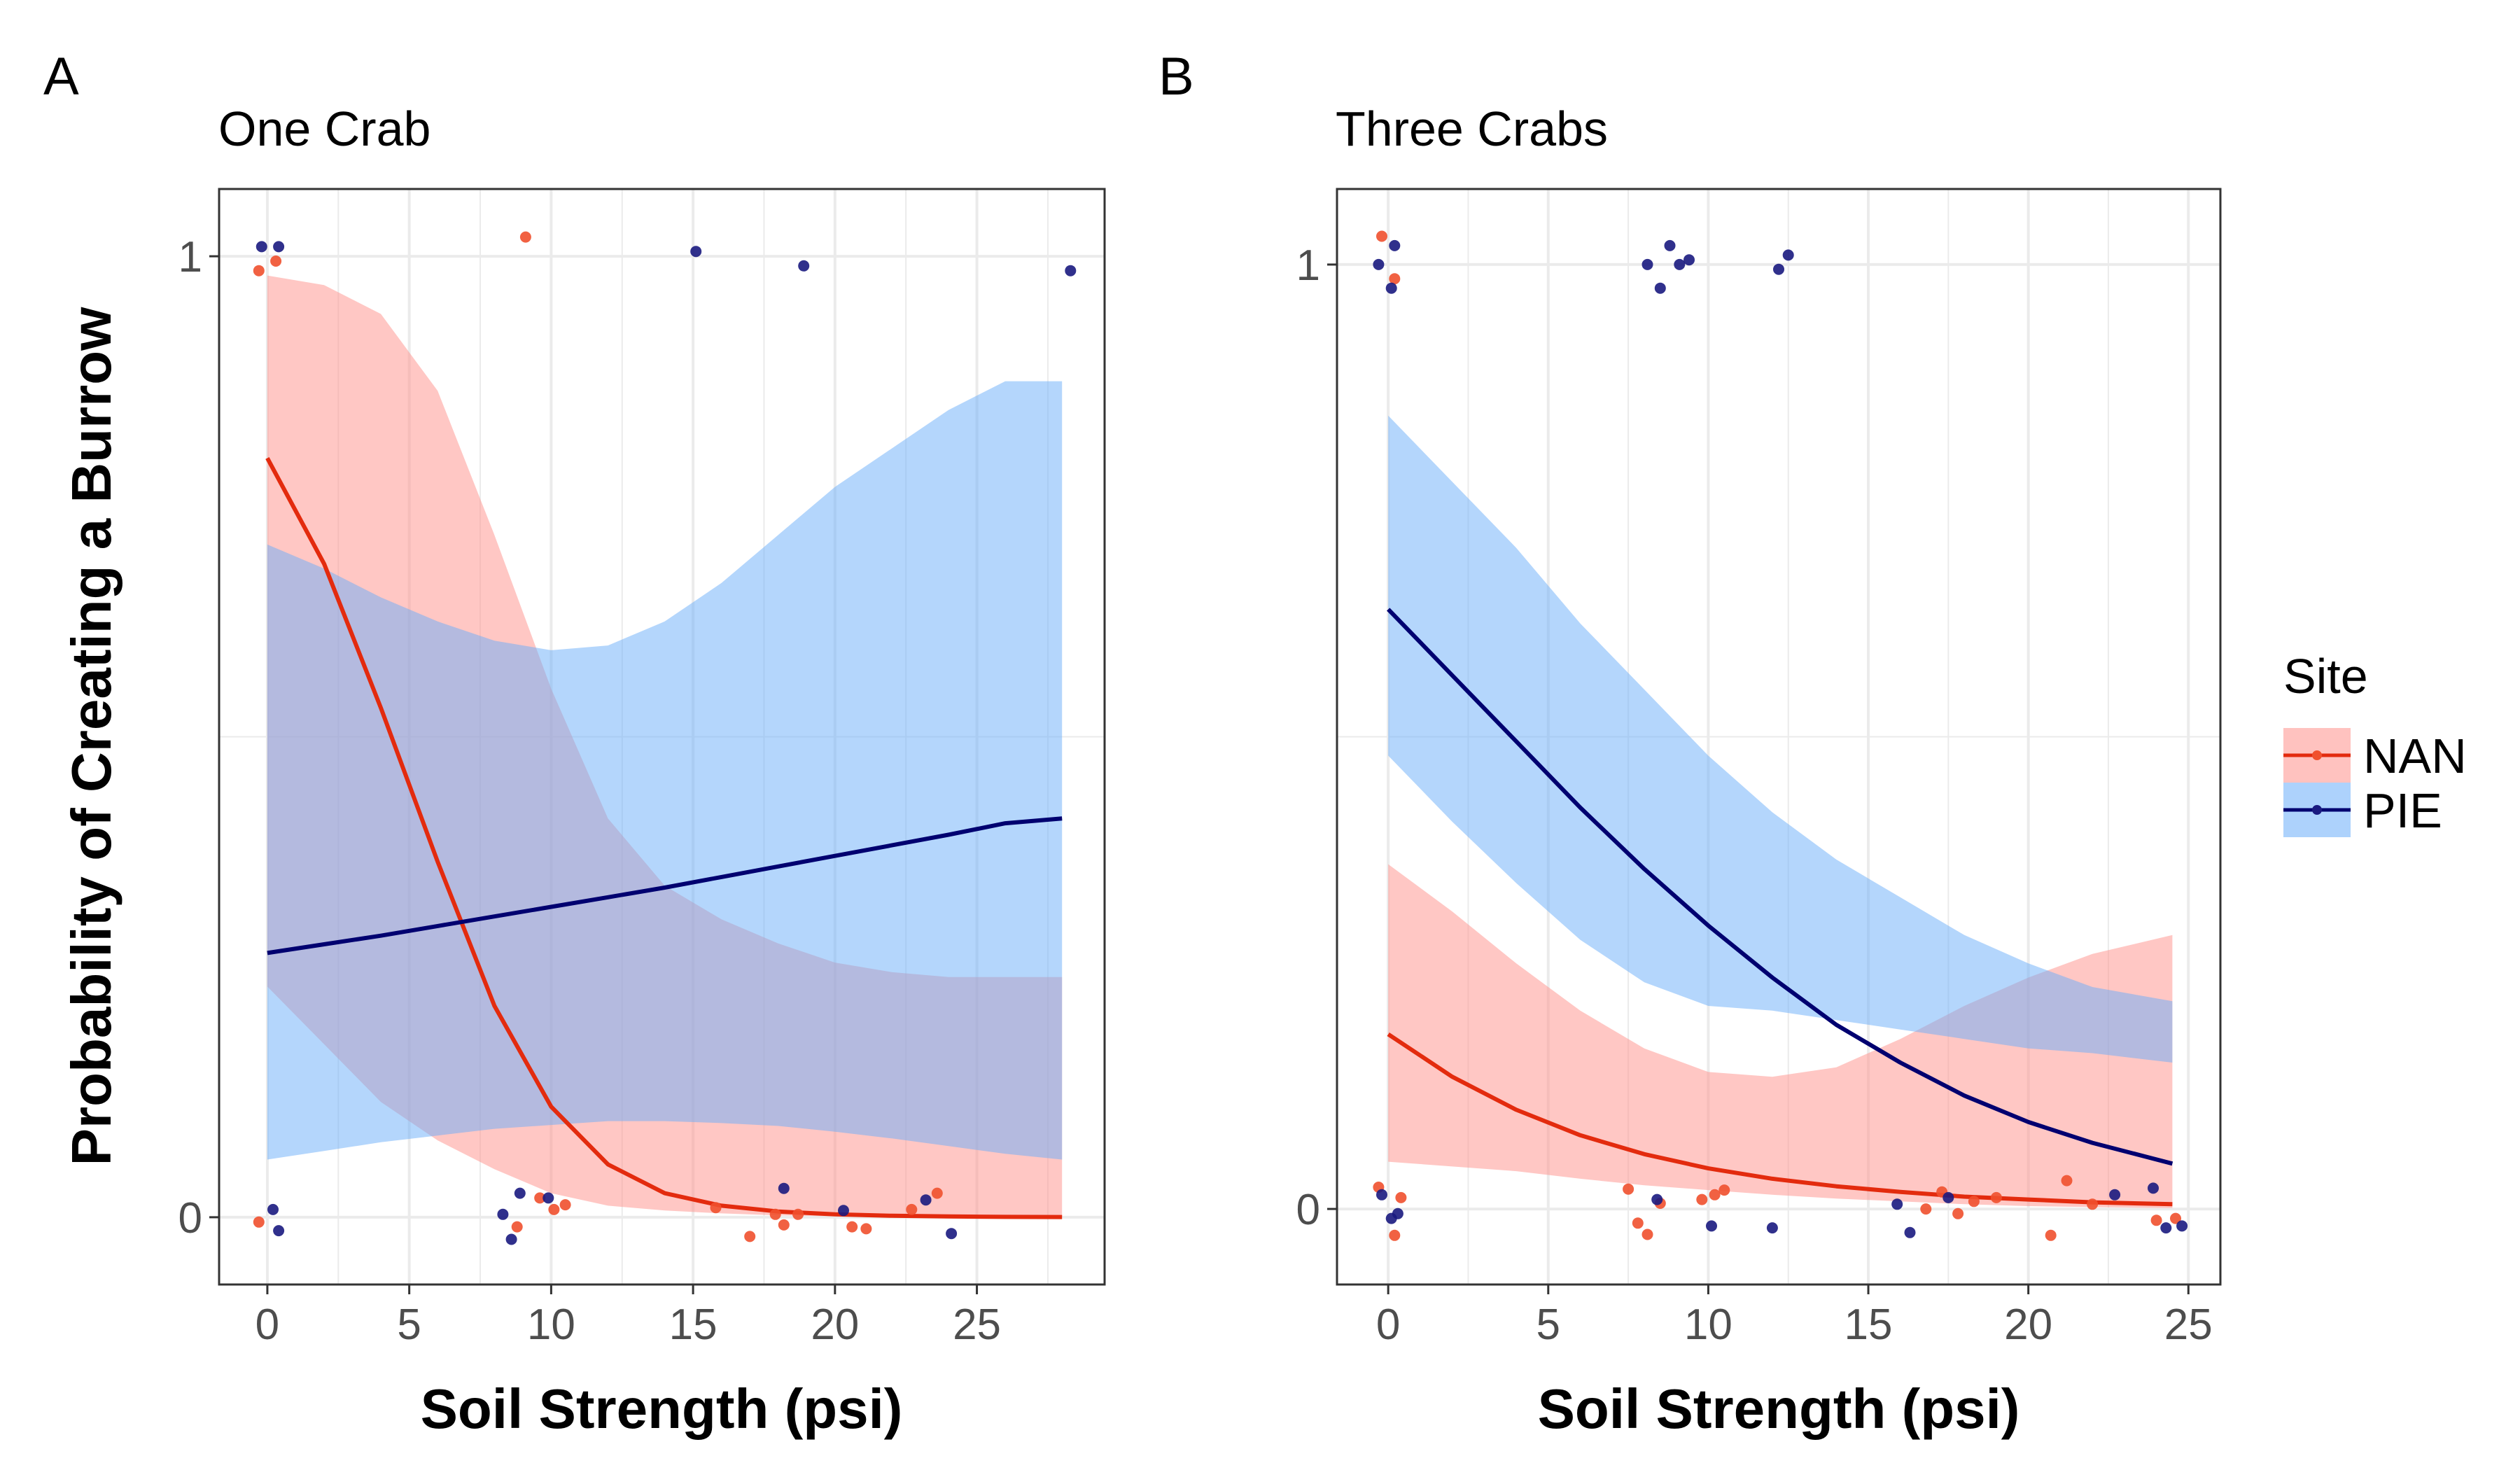 The image size is (2520, 1470). What do you see at coordinates (977, 1325) in the screenshot?
I see `x-tick-label-a: 25` at bounding box center [977, 1325].